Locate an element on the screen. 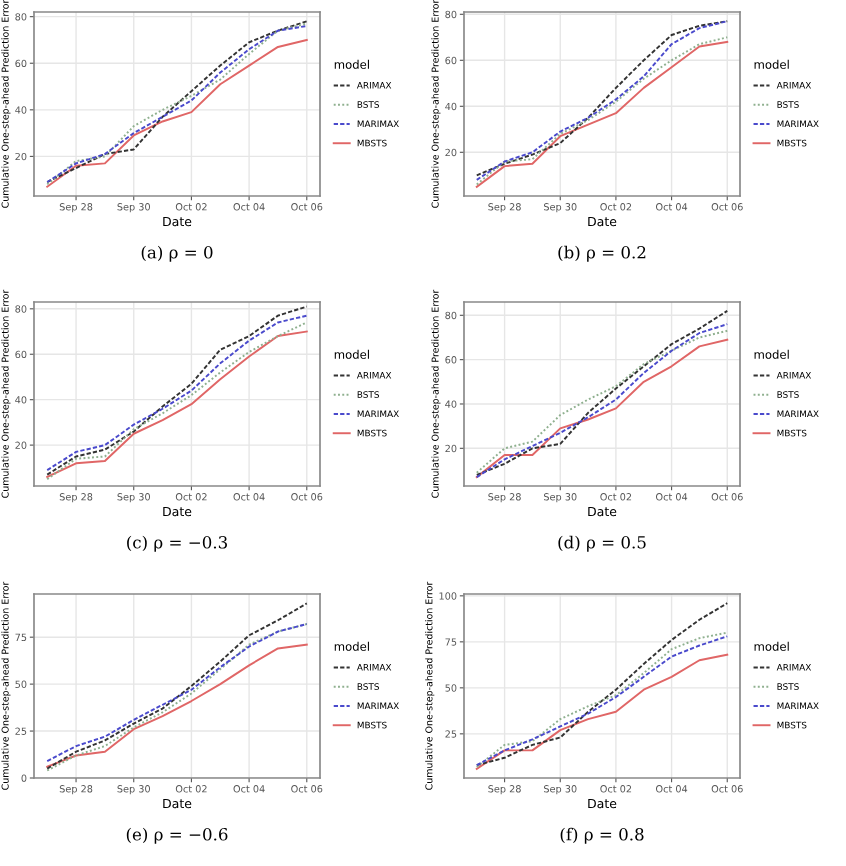  text: (a) ρ = 0 is located at coordinates (177, 253).